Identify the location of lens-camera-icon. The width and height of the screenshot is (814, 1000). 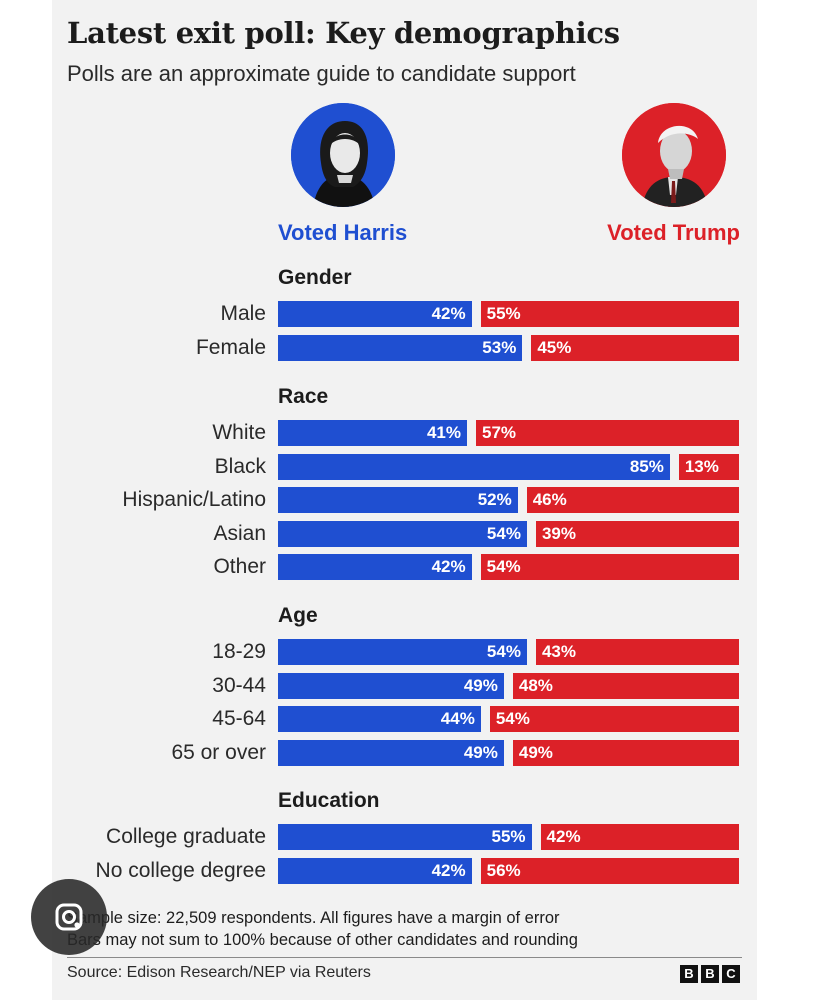
(69, 917).